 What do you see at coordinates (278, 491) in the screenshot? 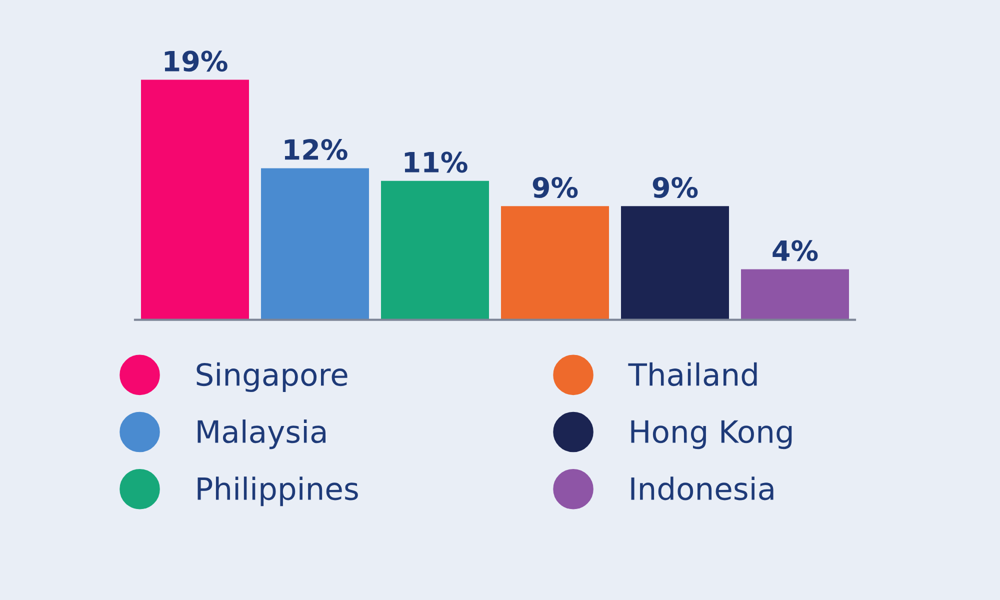
I see `legend-label: Philippines` at bounding box center [278, 491].